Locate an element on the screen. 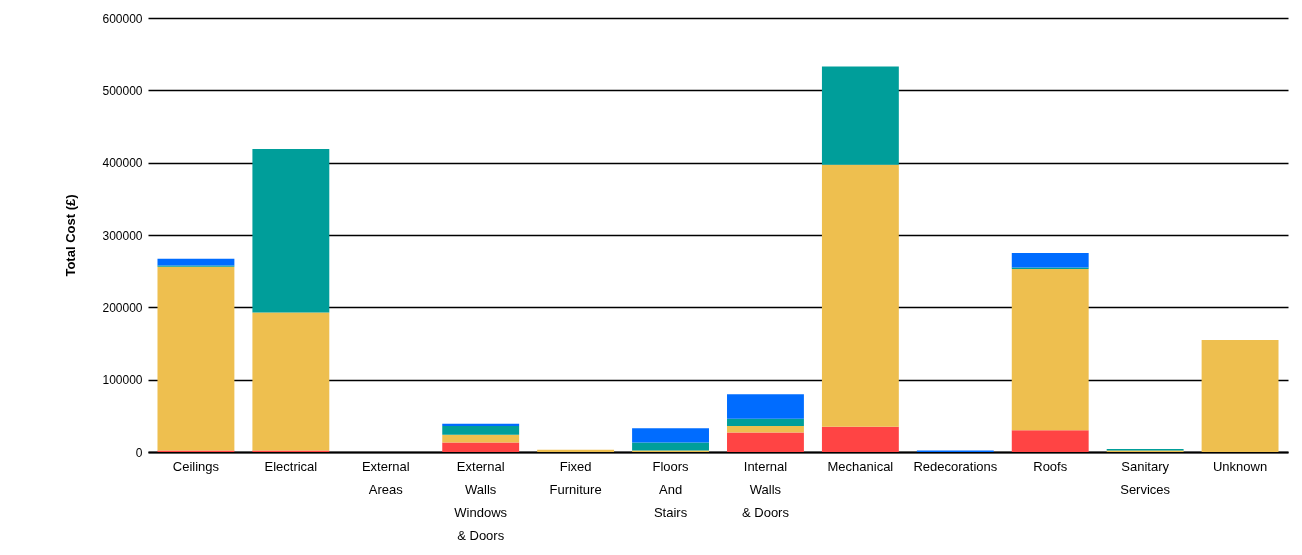 Image resolution: width=1302 pixels, height=555 pixels. y-tick-label: 0 is located at coordinates (139, 452).